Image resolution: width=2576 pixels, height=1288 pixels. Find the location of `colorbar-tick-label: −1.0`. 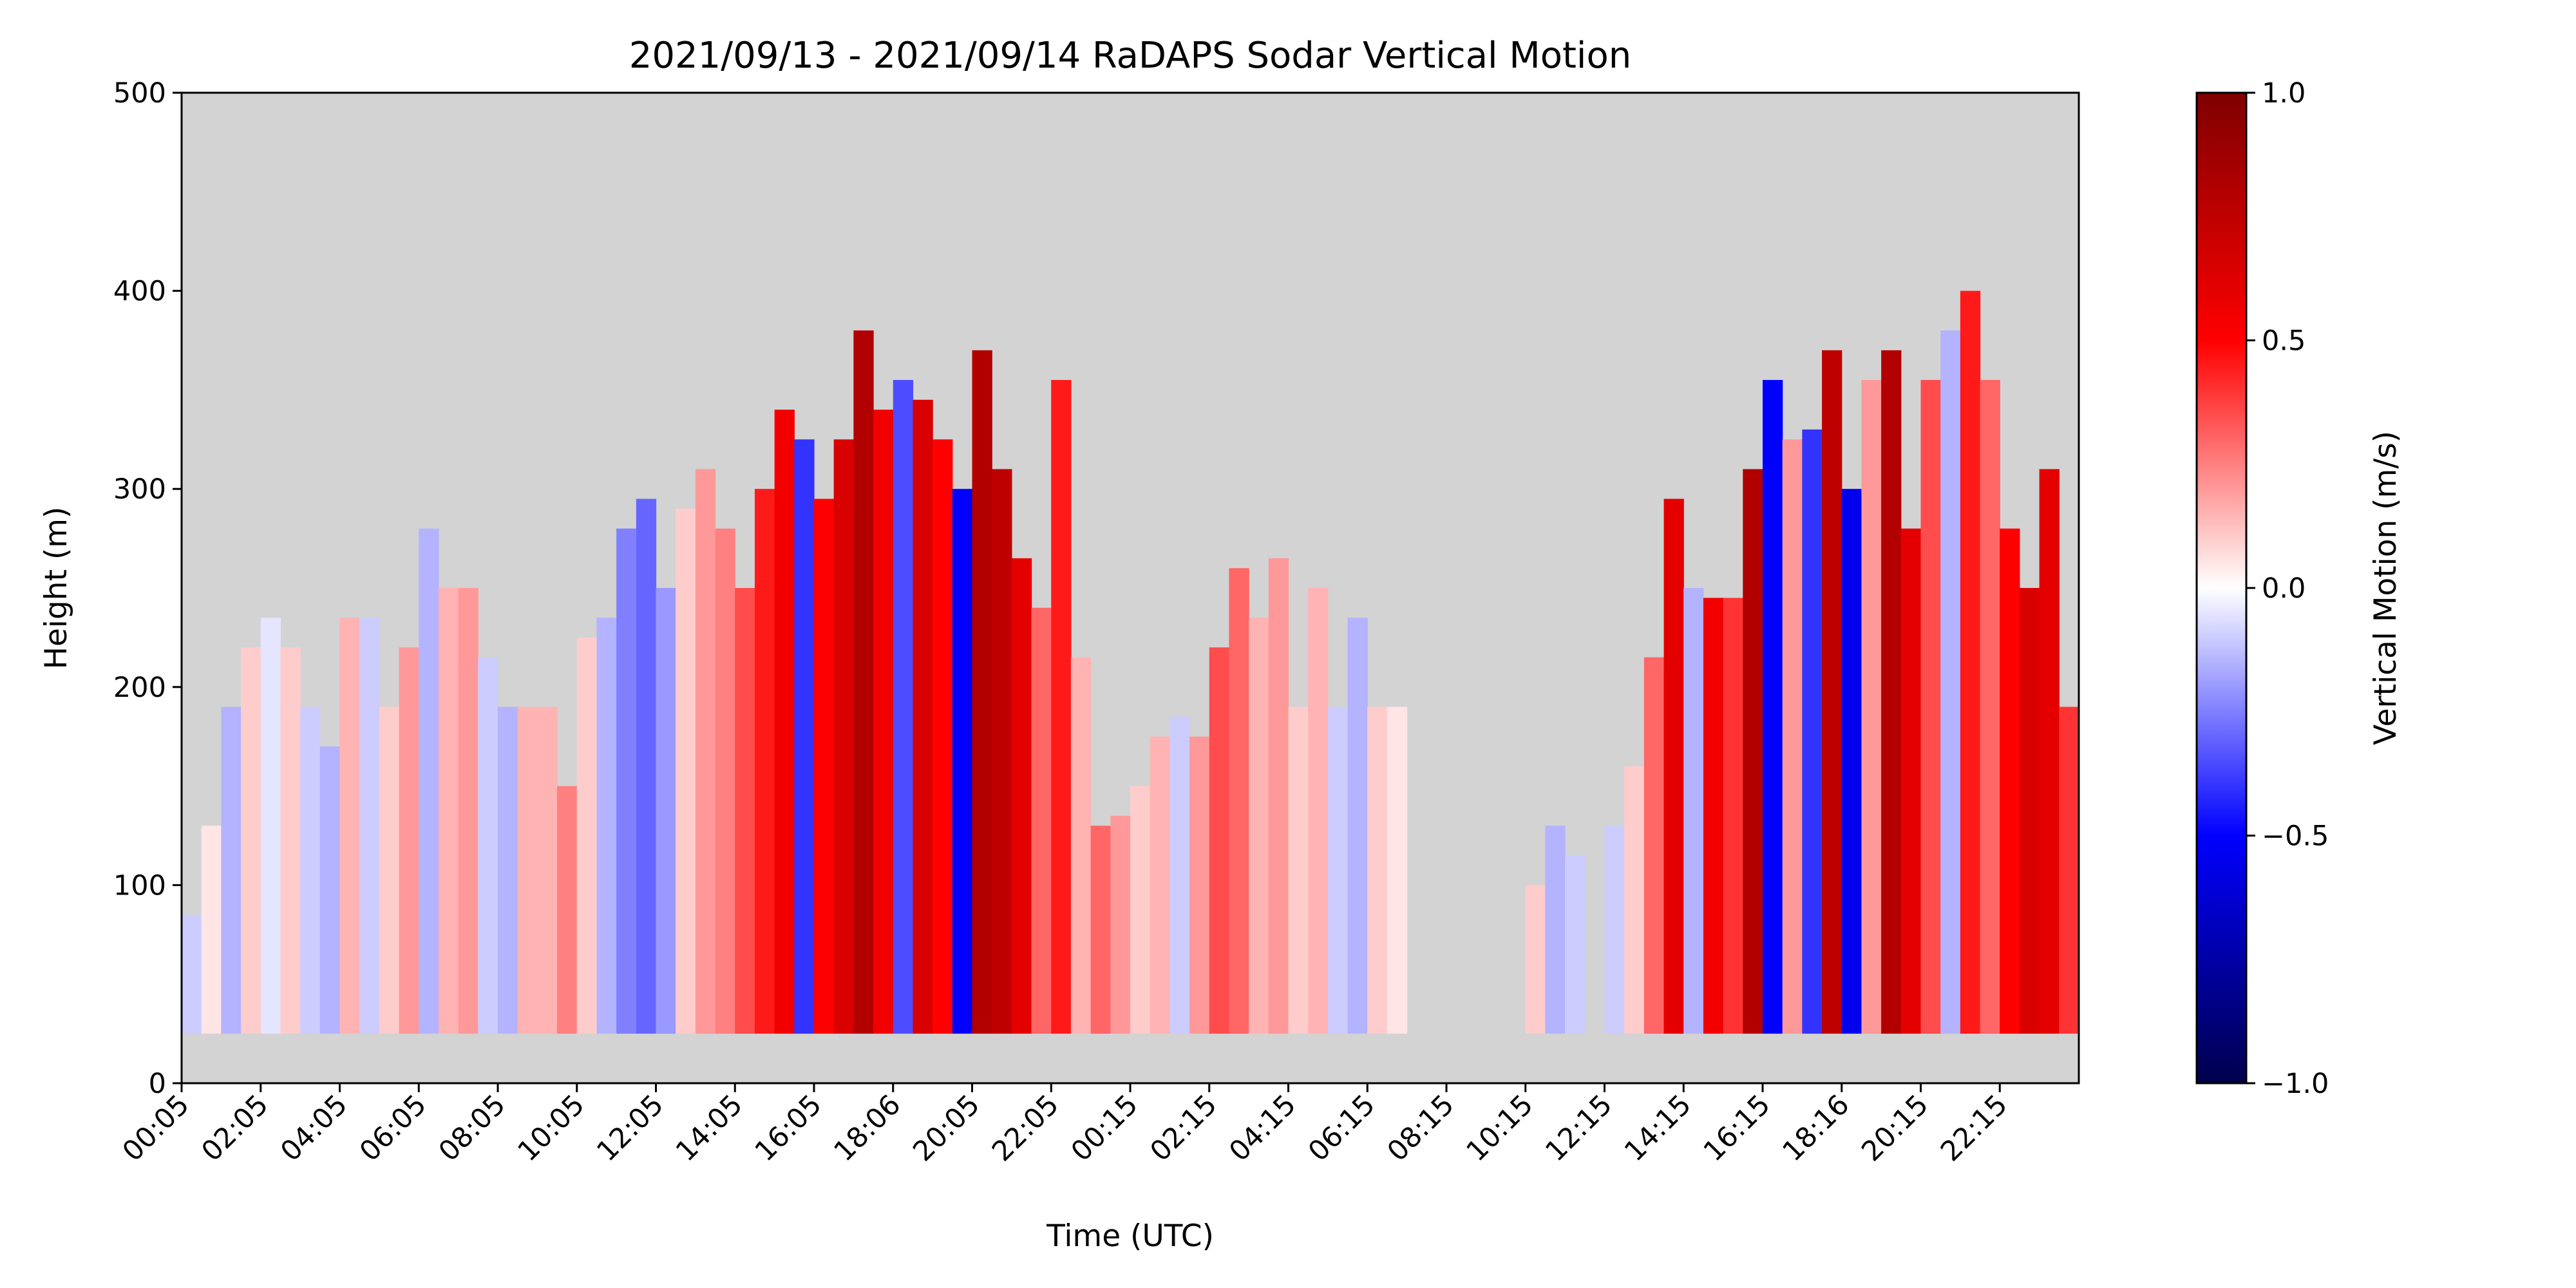

colorbar-tick-label: −1.0 is located at coordinates (2295, 1084).